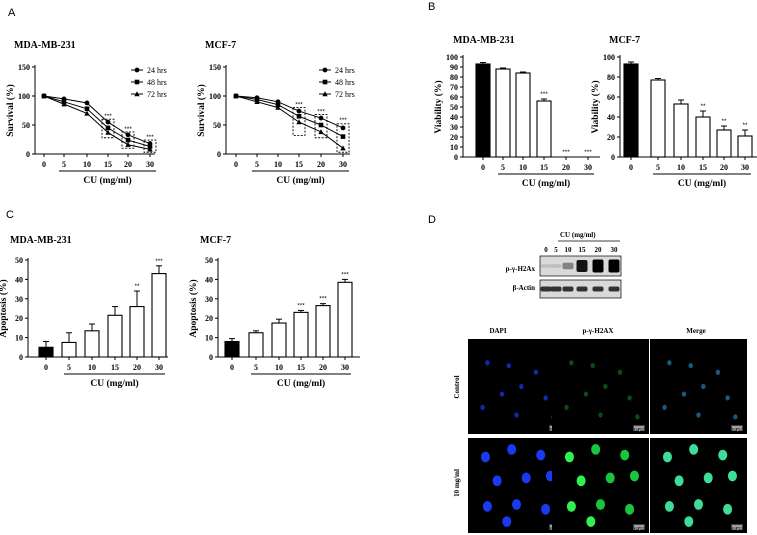  I want to click on dashed-box, so click(108, 128).